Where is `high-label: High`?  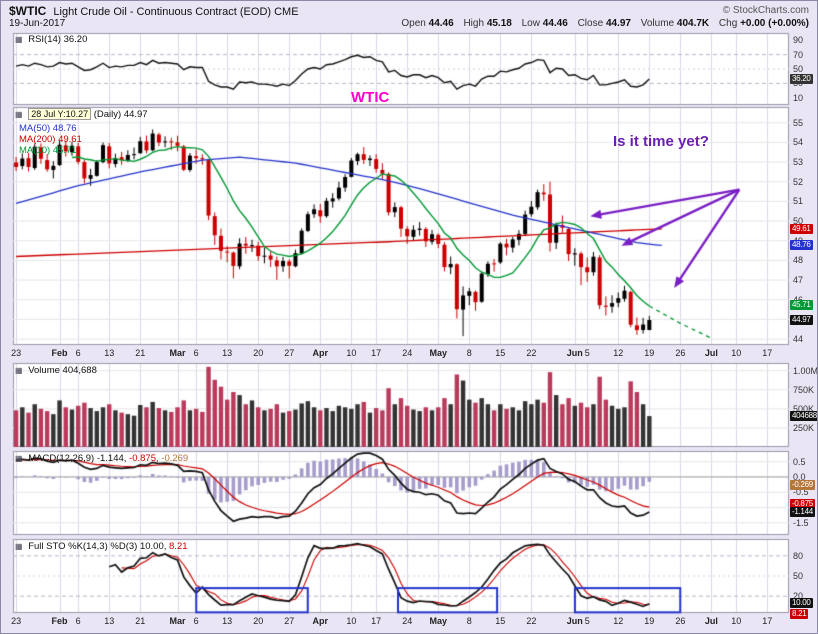 high-label: High is located at coordinates (474, 23).